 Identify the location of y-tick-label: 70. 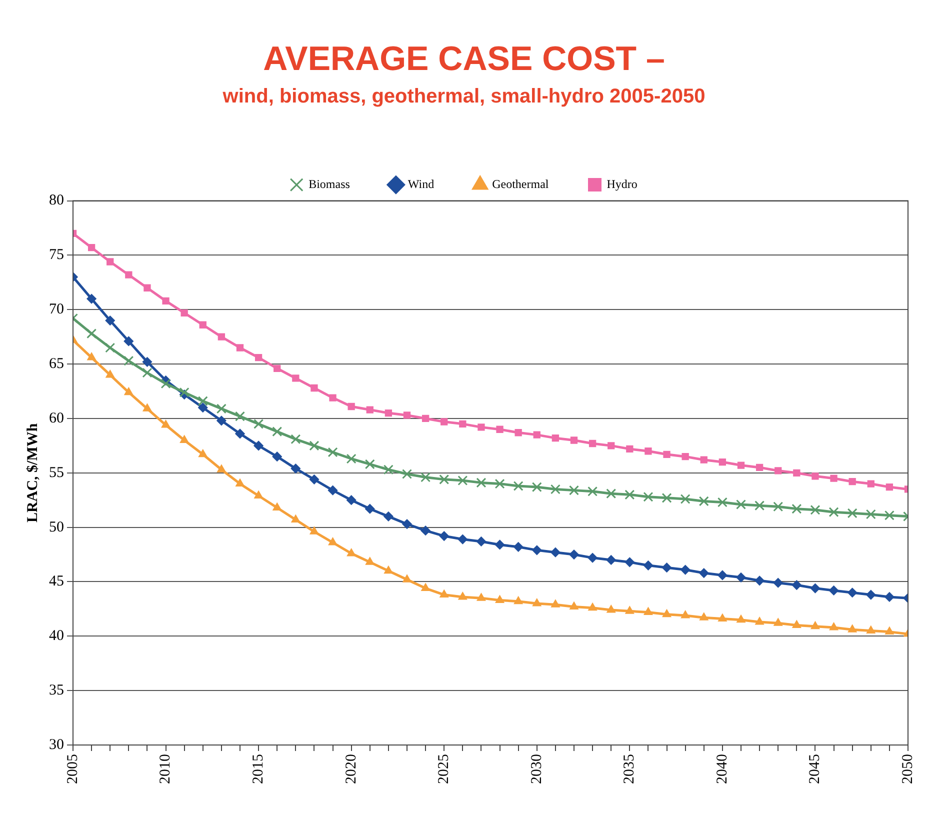
(56, 310).